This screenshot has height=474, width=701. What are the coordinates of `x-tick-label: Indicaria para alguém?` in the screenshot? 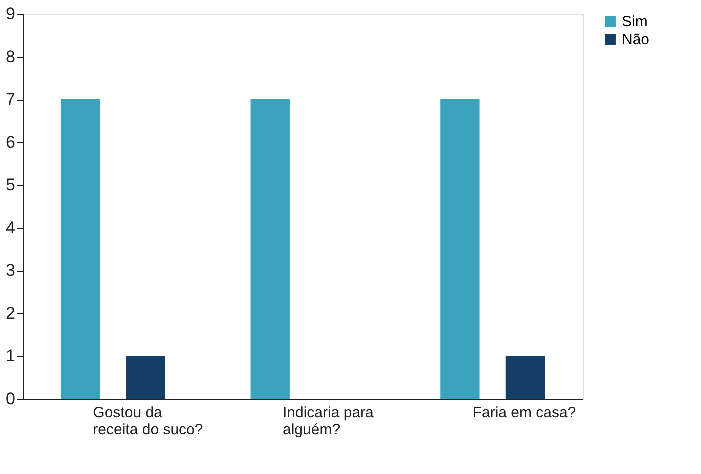 It's located at (329, 421).